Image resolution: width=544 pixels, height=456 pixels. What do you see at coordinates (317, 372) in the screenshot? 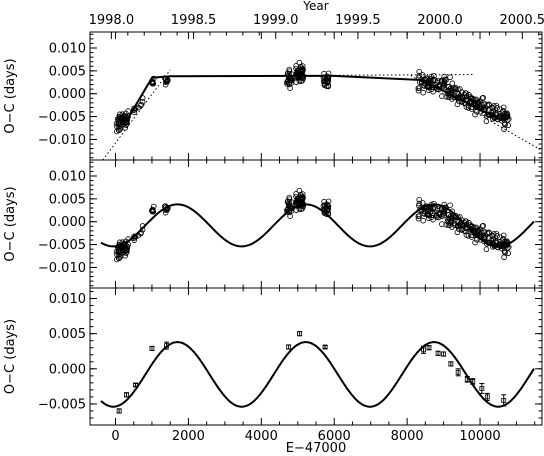
I see `plot-area` at bounding box center [317, 372].